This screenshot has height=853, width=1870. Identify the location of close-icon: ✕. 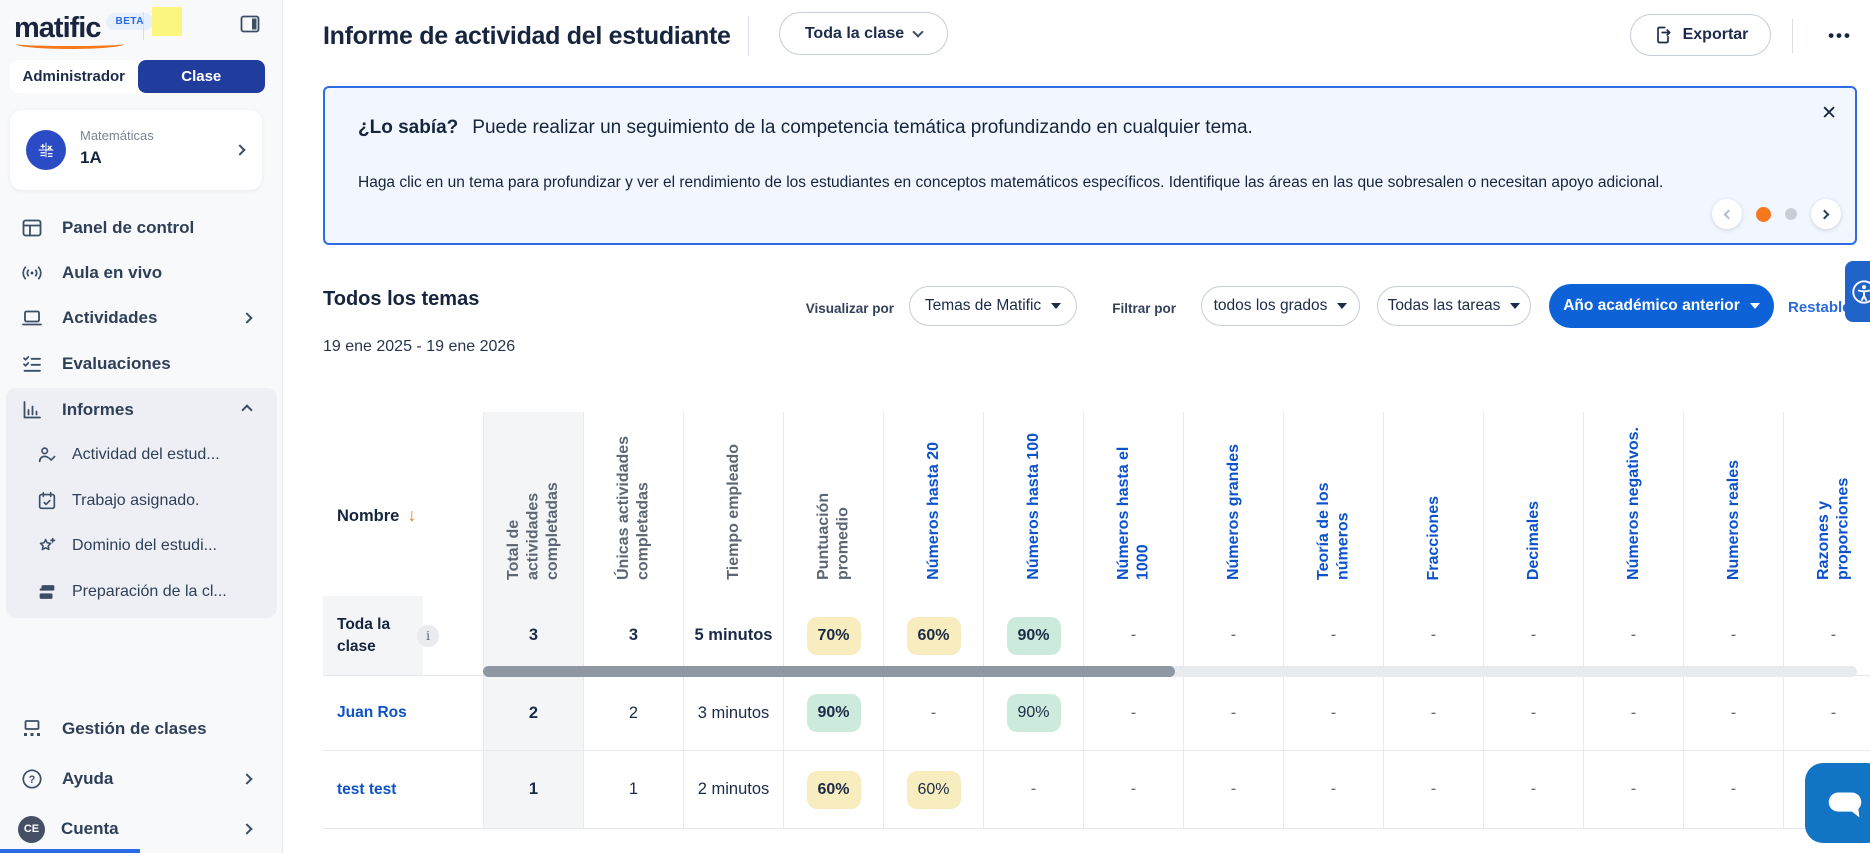
(1829, 113).